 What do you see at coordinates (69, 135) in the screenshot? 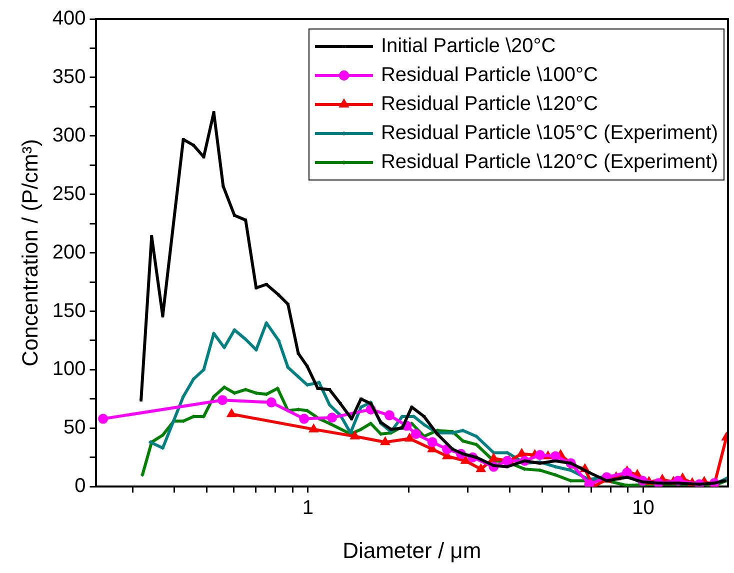
I see `y-tick-label: 300` at bounding box center [69, 135].